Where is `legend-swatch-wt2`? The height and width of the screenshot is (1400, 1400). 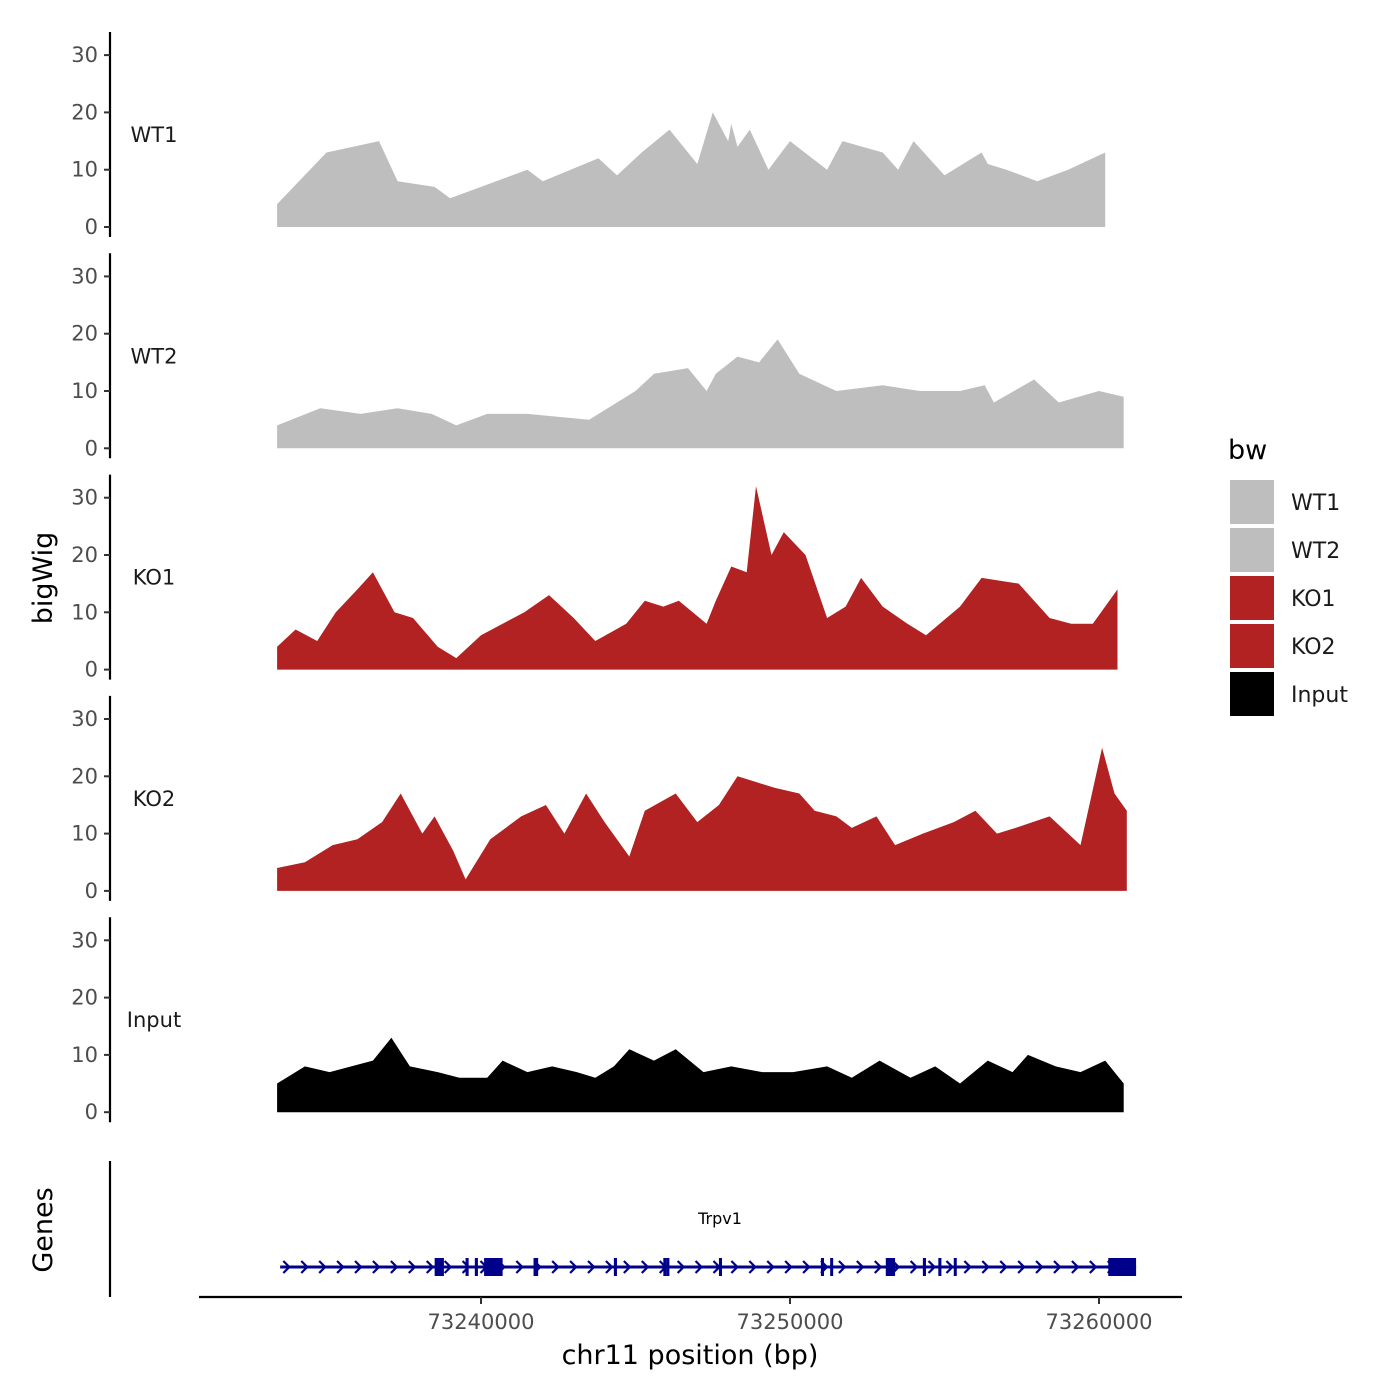 legend-swatch-wt2 is located at coordinates (1252, 550).